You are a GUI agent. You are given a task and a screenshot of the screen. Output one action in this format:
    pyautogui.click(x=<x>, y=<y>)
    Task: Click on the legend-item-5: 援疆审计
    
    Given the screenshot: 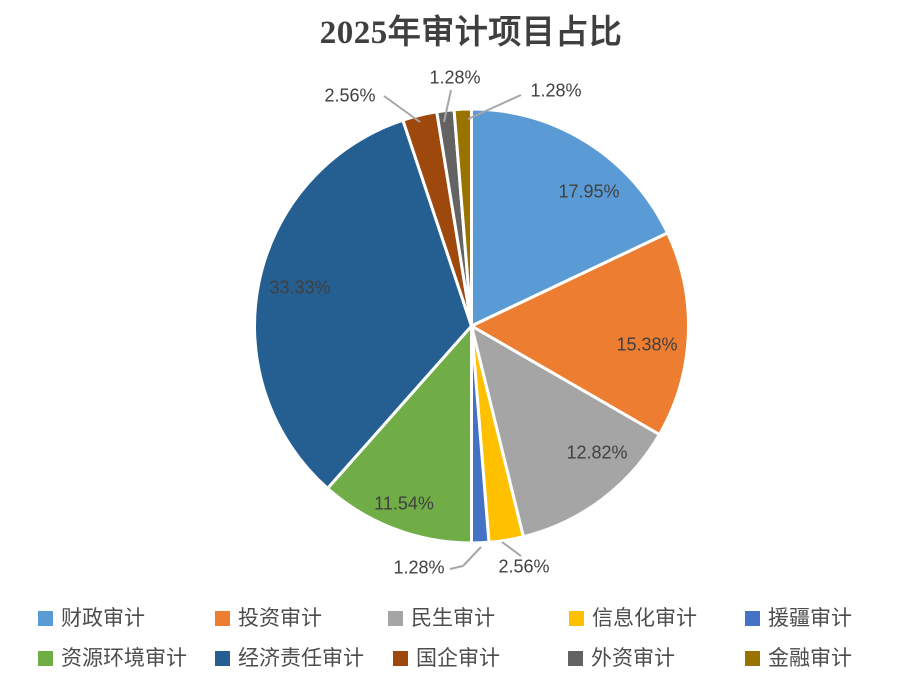 What is the action you would take?
    pyautogui.click(x=798, y=618)
    